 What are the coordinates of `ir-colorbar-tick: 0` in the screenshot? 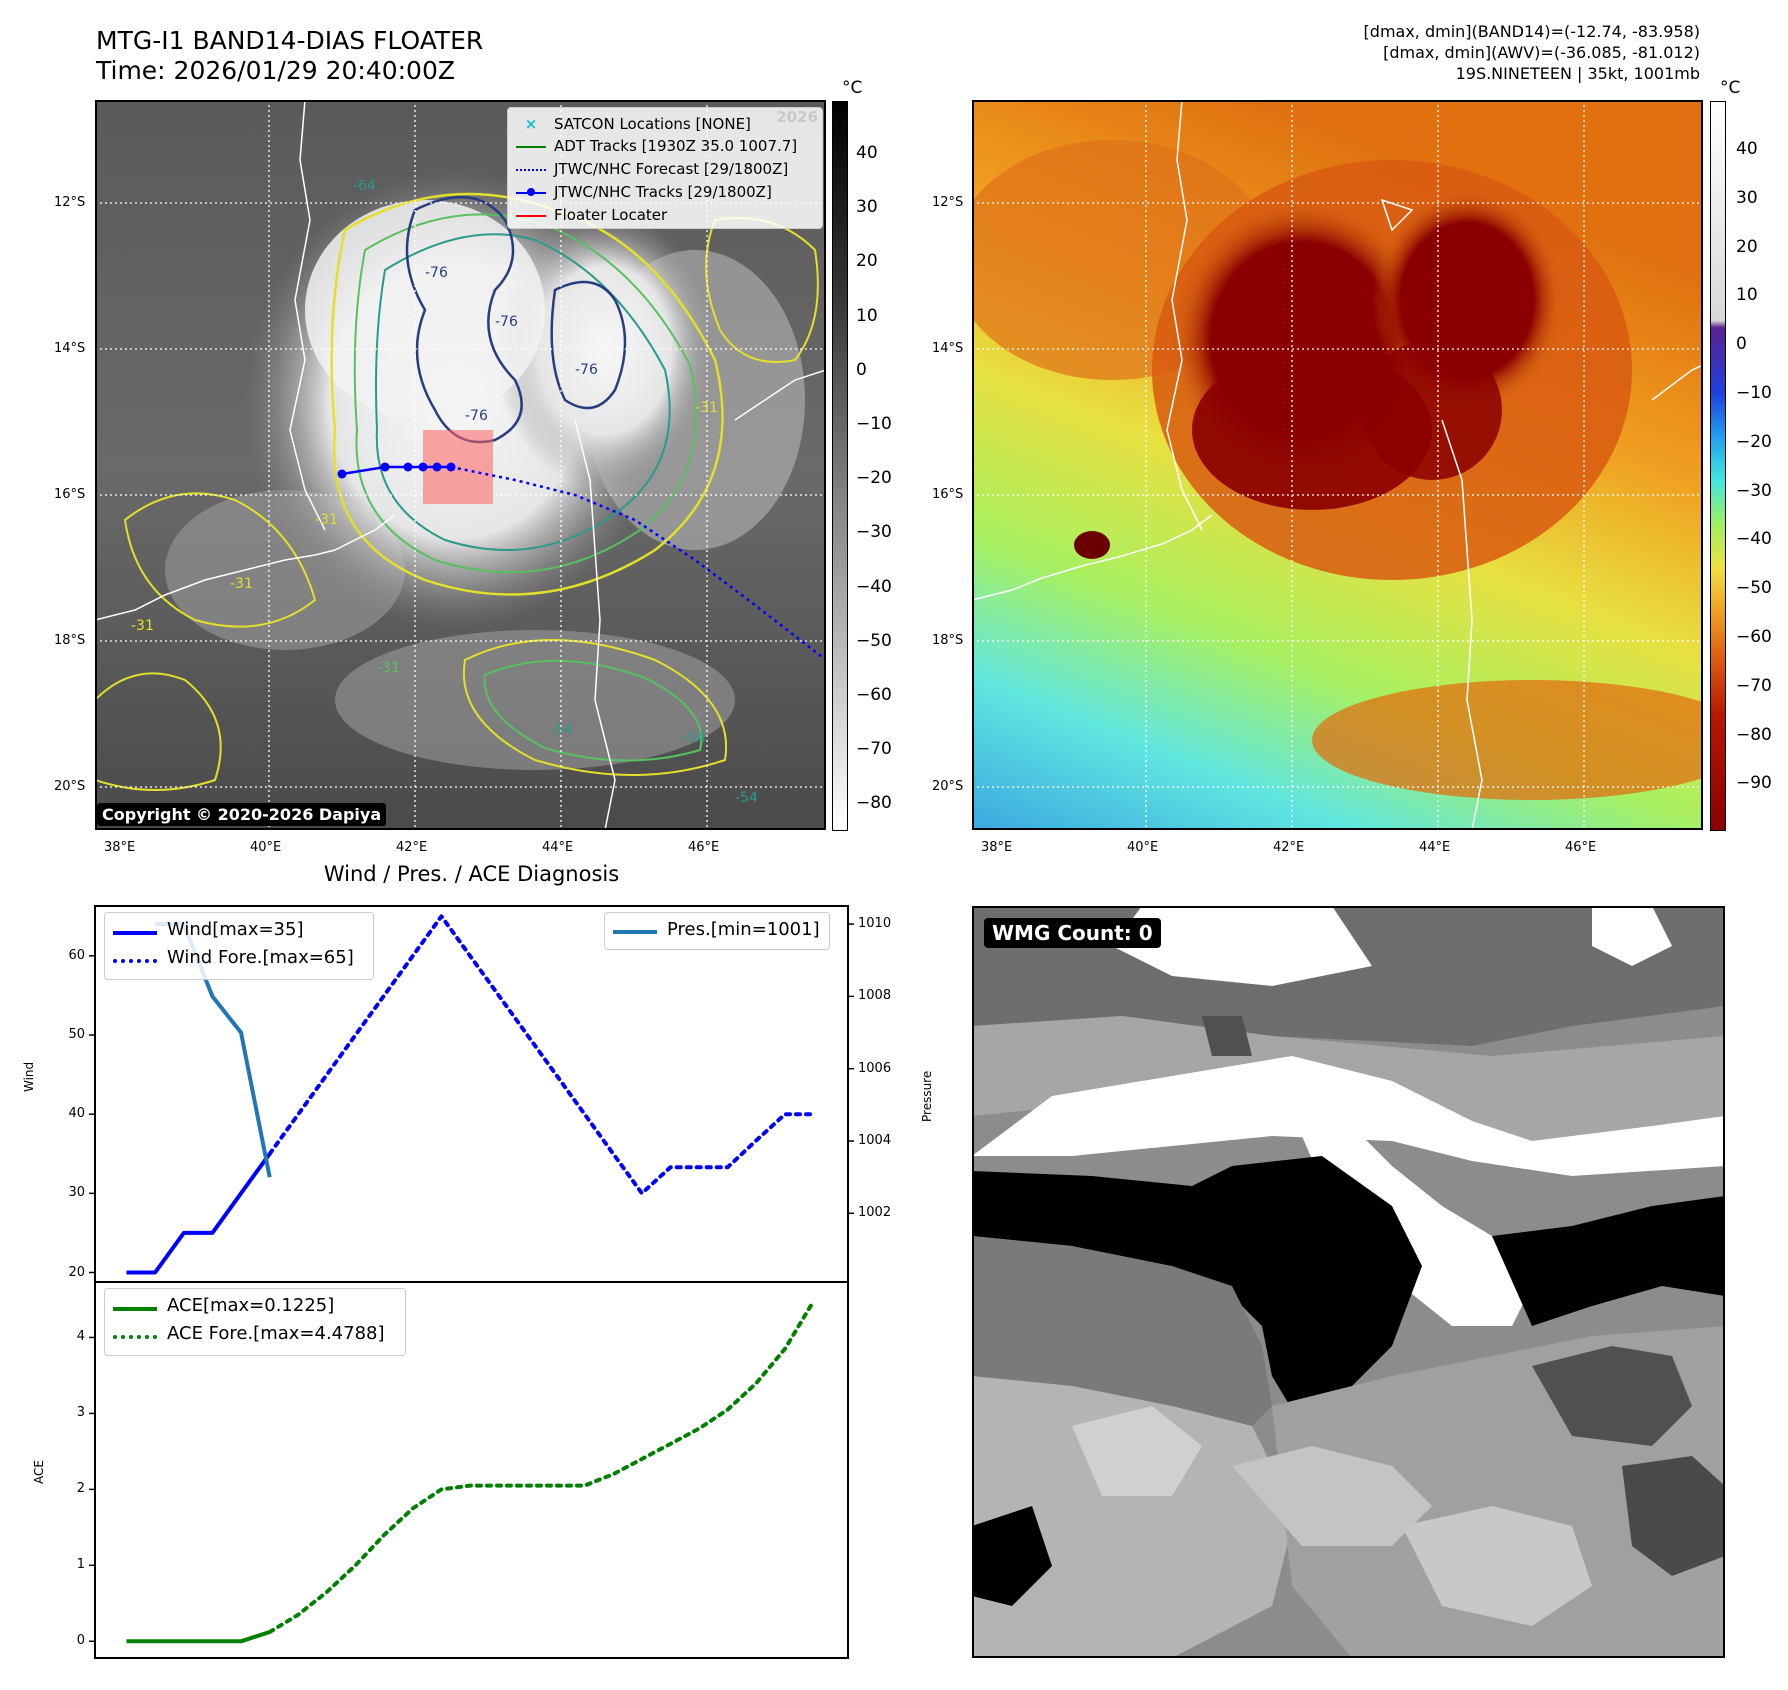 It's located at (861, 369).